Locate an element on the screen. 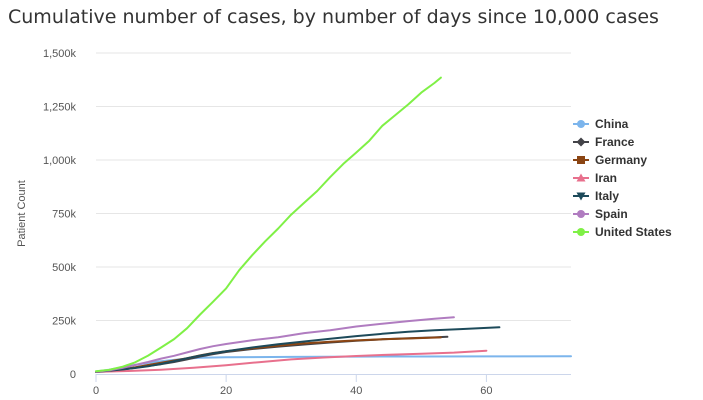 This screenshot has width=703, height=400. legend-label: Spain is located at coordinates (611, 214).